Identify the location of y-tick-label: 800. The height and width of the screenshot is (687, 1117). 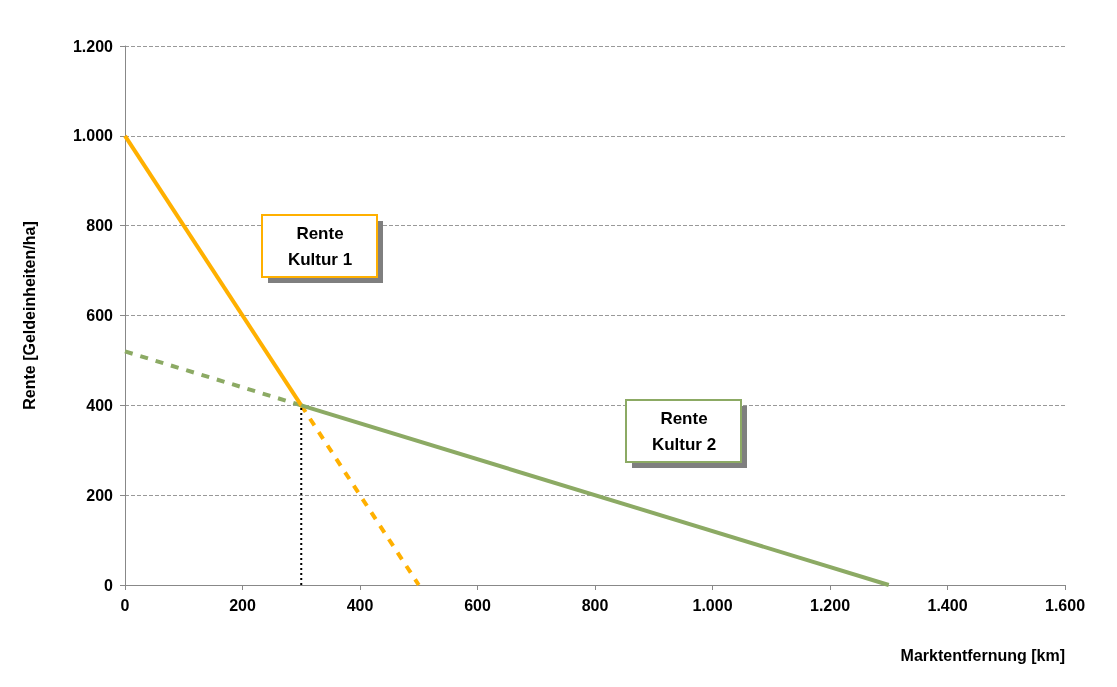
(100, 226).